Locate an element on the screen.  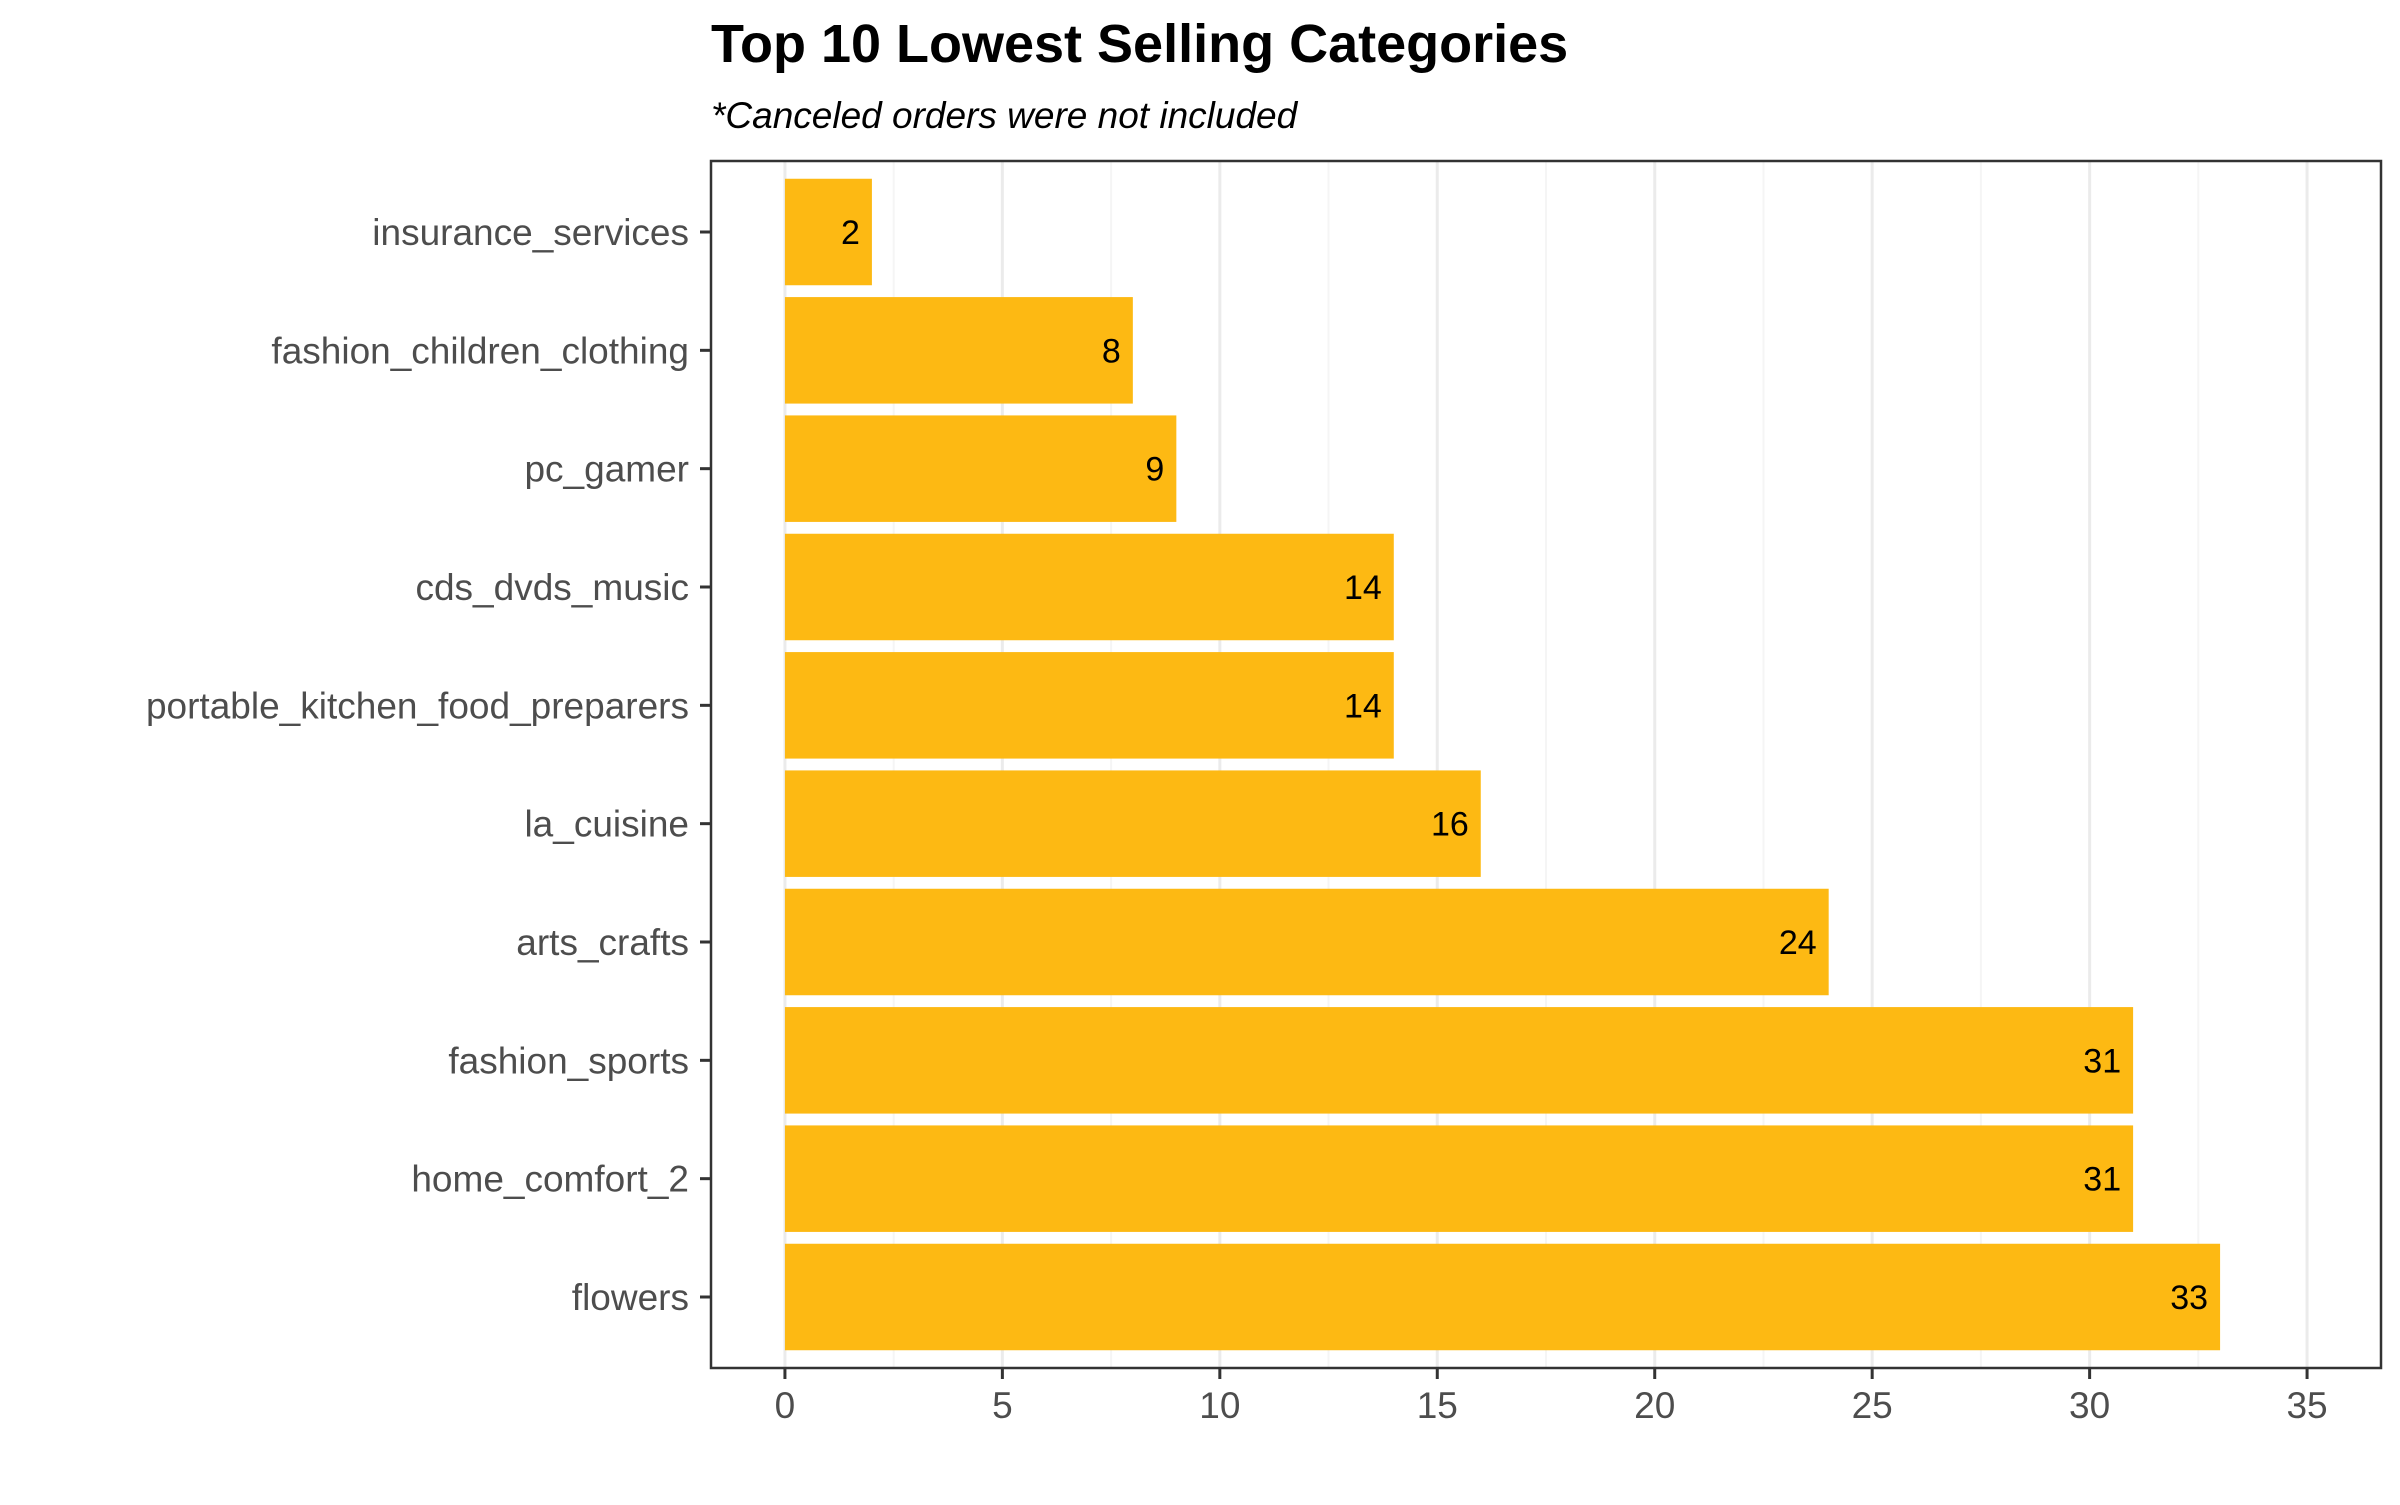
x-tick-label: 15 is located at coordinates (1437, 1405).